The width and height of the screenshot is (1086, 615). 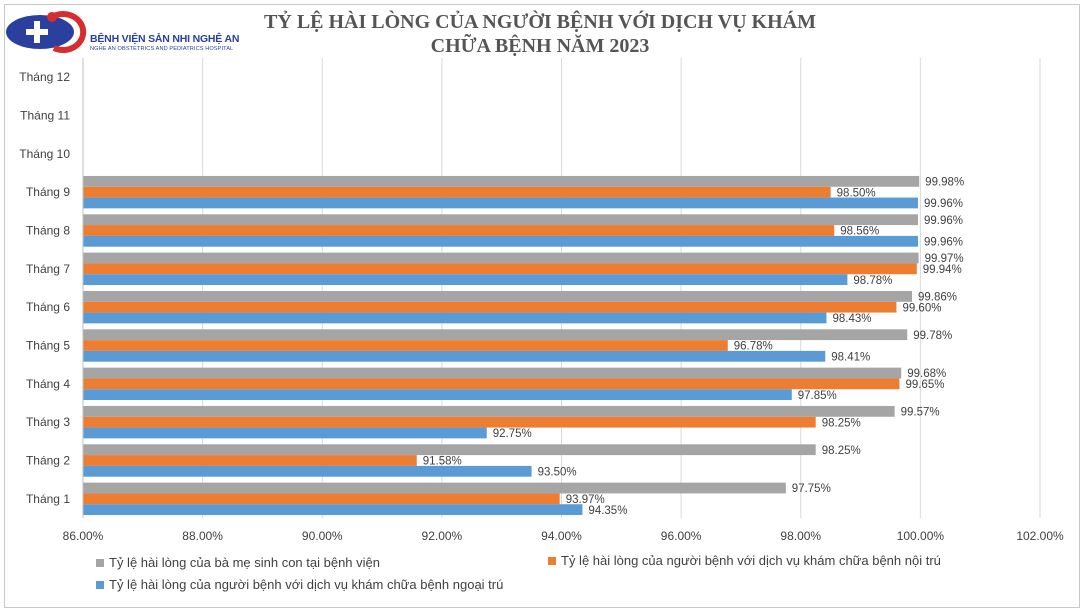 I want to click on category-label: Tháng 10, so click(x=44, y=154).